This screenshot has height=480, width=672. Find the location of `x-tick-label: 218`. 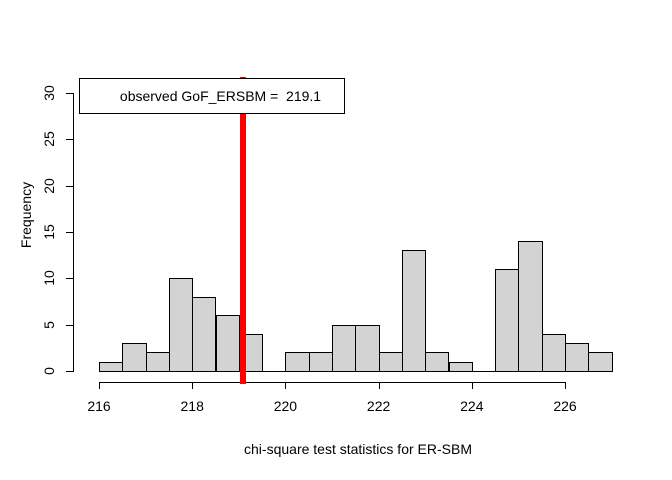

x-tick-label: 218 is located at coordinates (192, 406).